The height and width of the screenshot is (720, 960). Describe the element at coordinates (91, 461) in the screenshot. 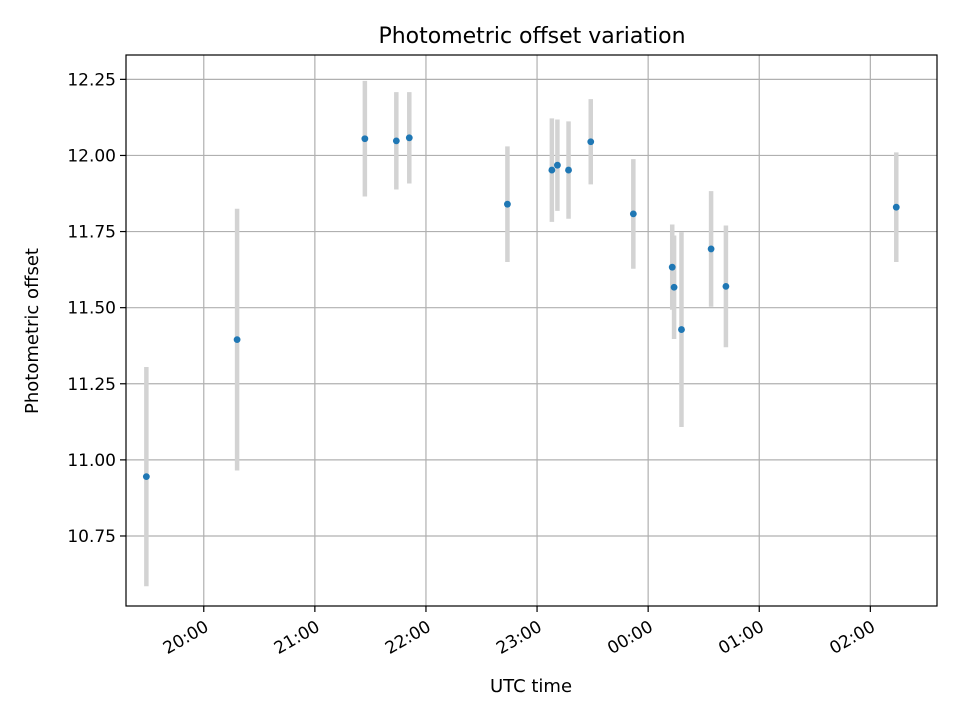

I see `y-tick-label: 11.00` at that location.